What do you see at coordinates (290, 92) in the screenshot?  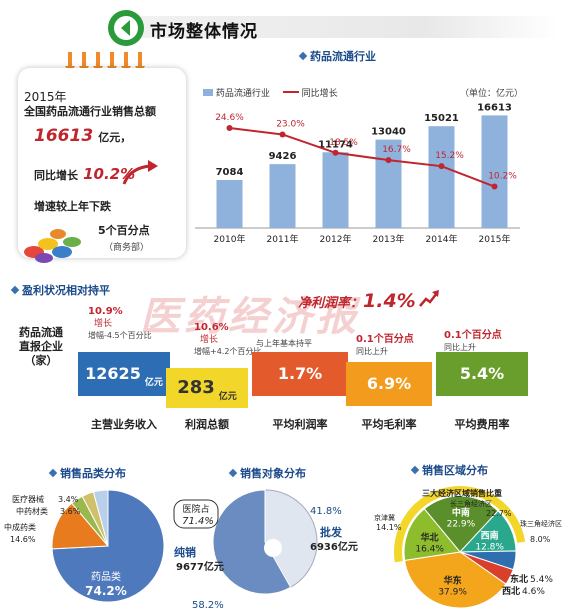 I see `legend-line-swatch` at bounding box center [290, 92].